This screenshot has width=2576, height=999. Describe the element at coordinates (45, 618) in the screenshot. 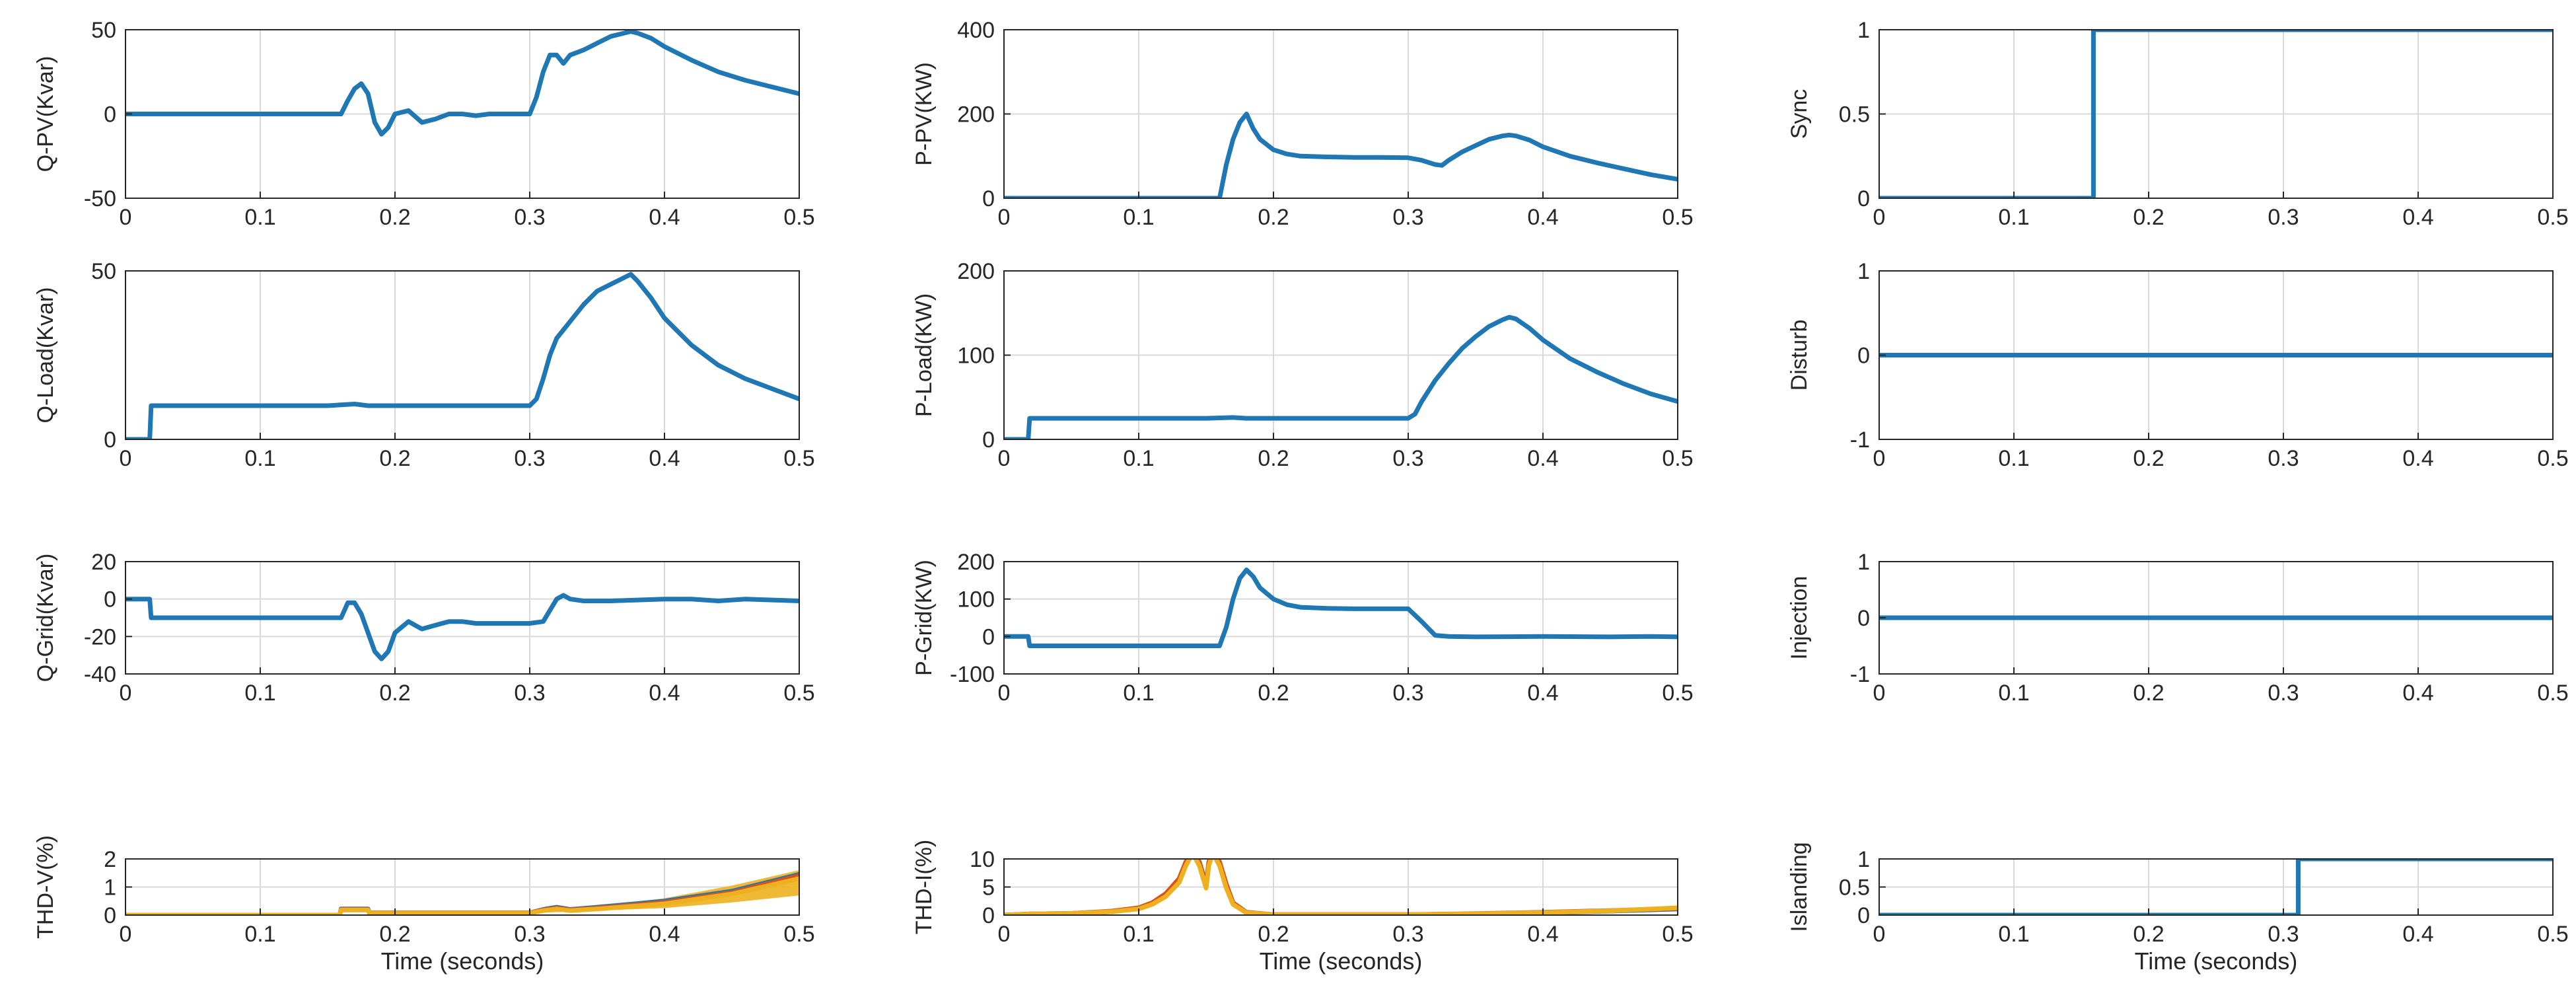

I see `y-axis-label: Q-Grid(Kvar)` at that location.